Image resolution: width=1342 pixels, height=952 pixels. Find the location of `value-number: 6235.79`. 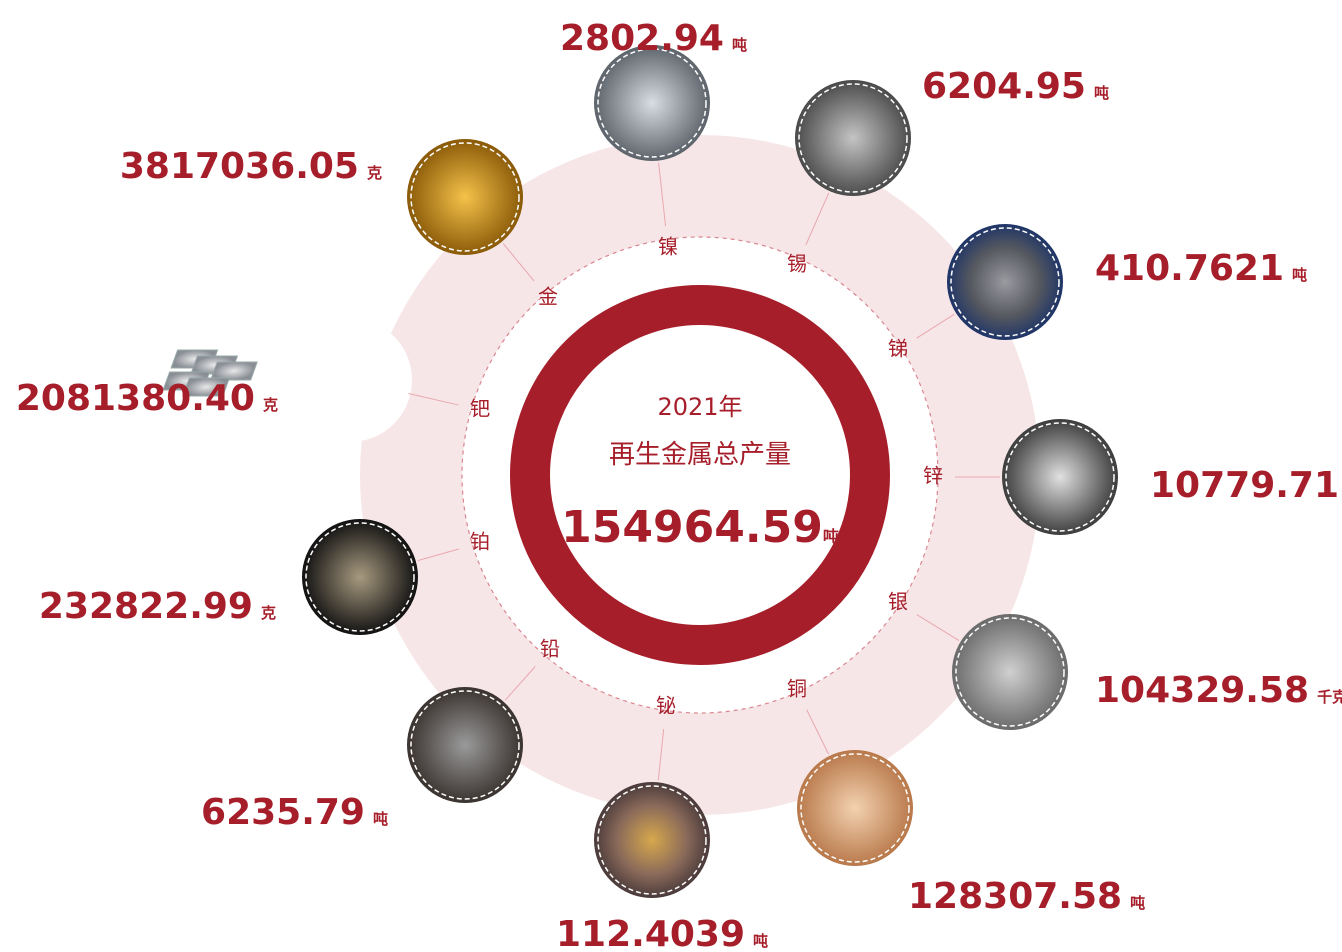

value-number: 6235.79 is located at coordinates (283, 812).